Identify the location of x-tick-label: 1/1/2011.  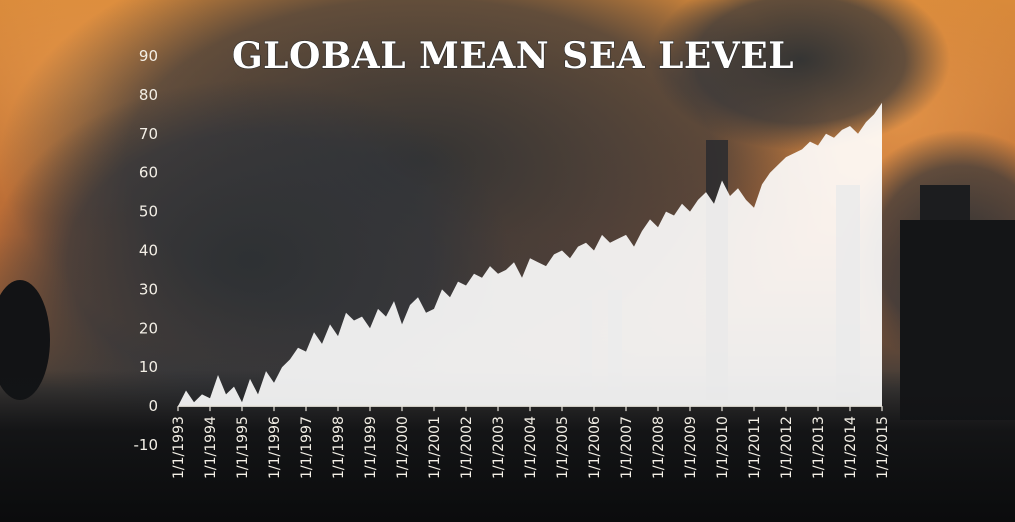
(755, 447).